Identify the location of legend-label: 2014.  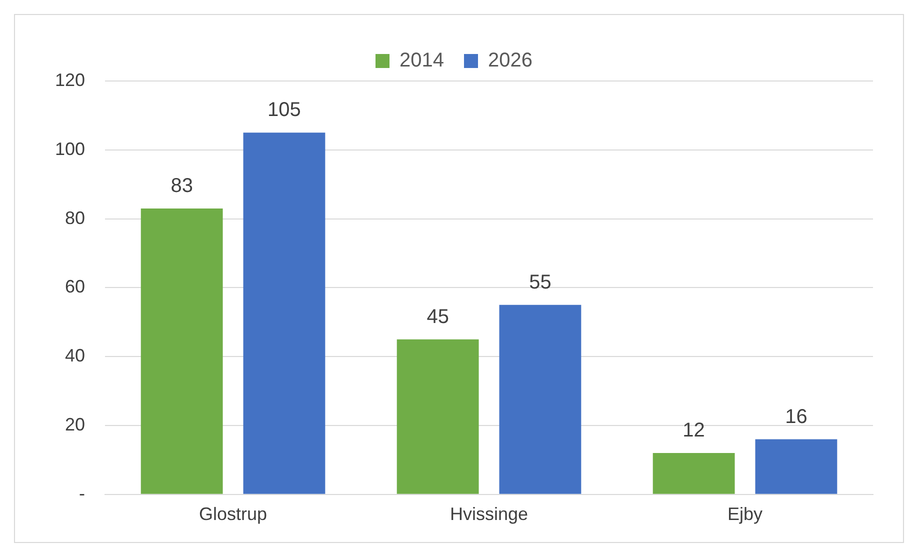
(422, 61).